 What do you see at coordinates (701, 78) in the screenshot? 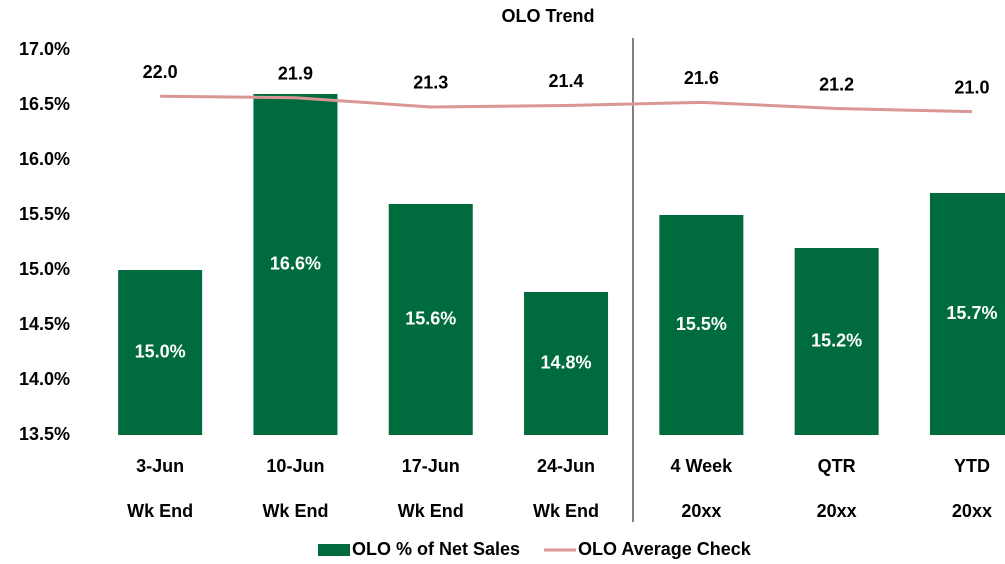
I see `line-value-label: 21.6` at bounding box center [701, 78].